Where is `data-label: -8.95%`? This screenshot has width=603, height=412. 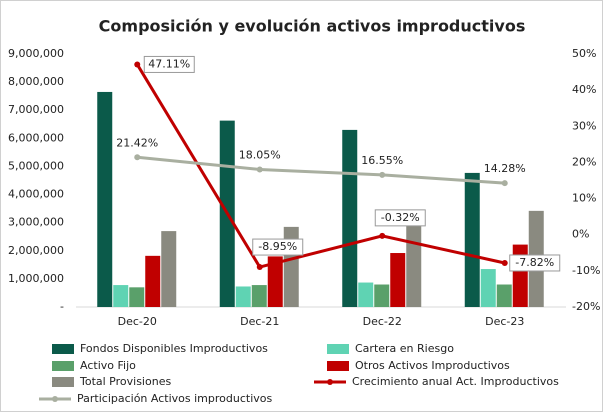
data-label: -8.95% is located at coordinates (277, 246).